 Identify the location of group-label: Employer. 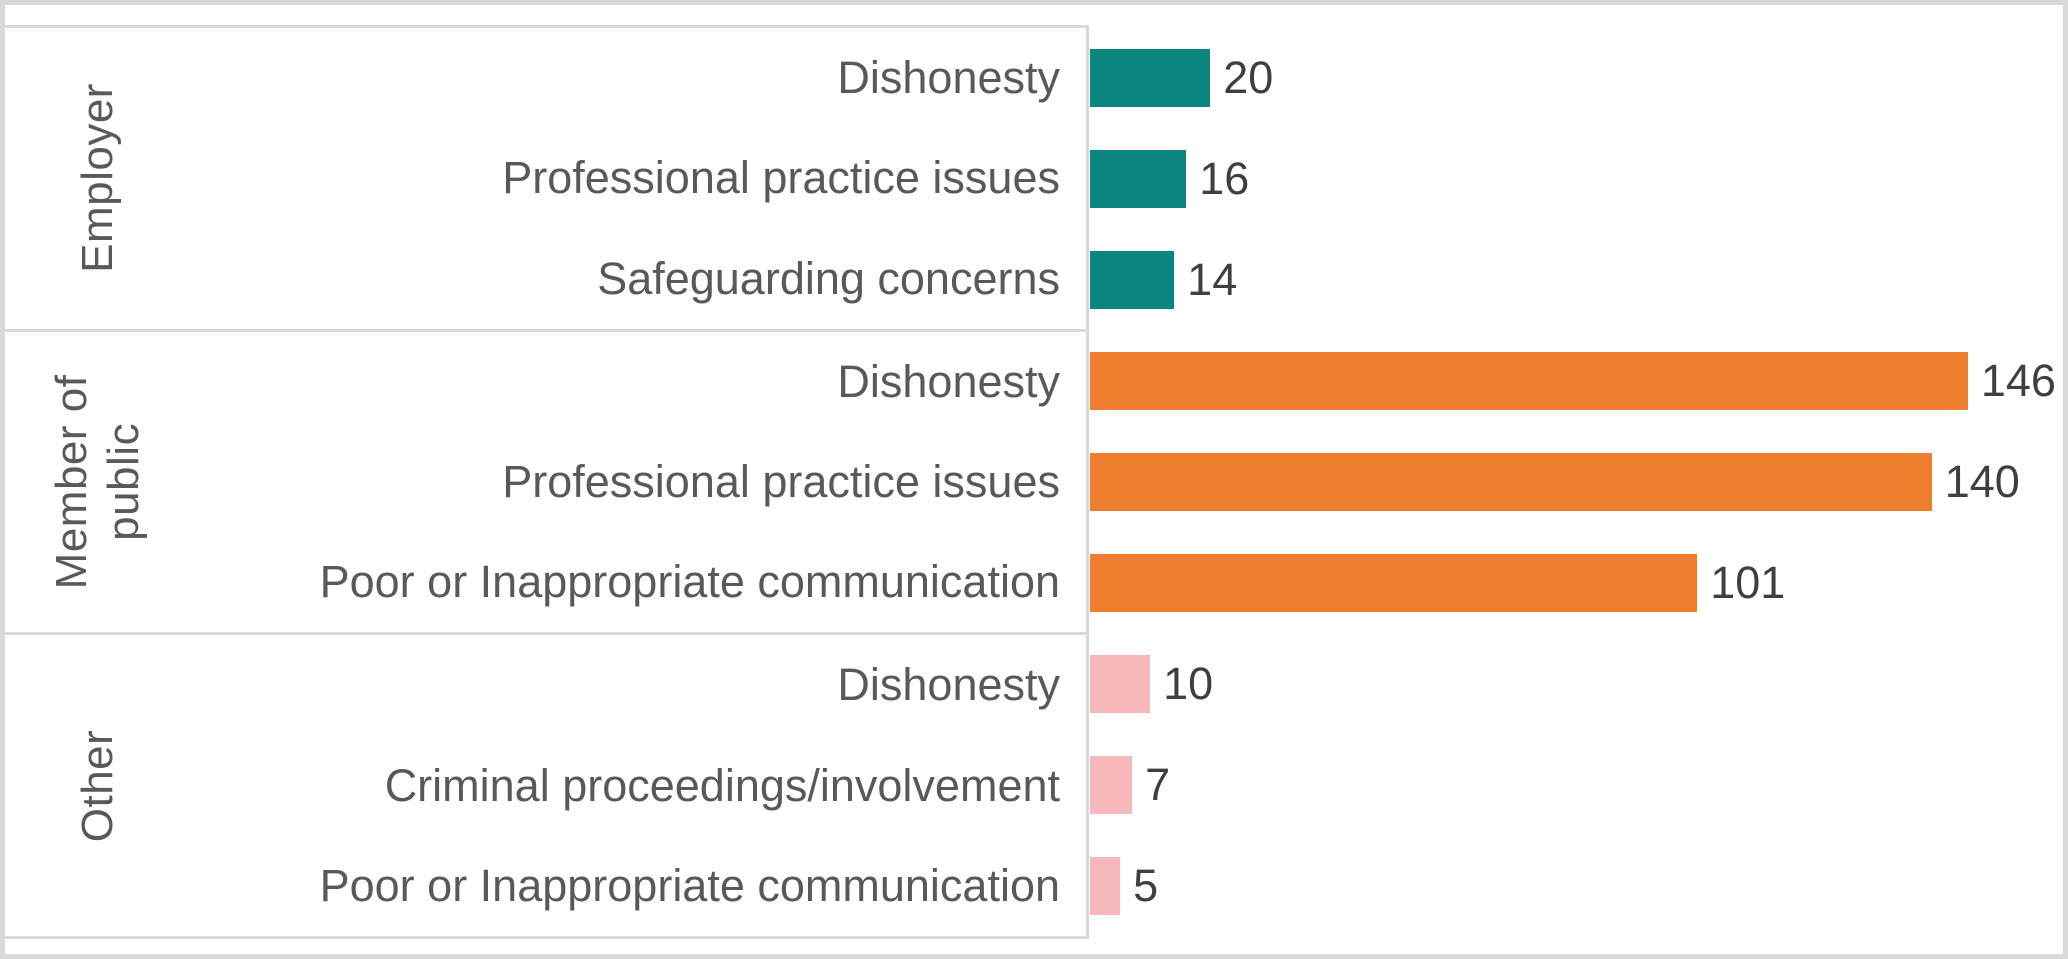
(97, 178).